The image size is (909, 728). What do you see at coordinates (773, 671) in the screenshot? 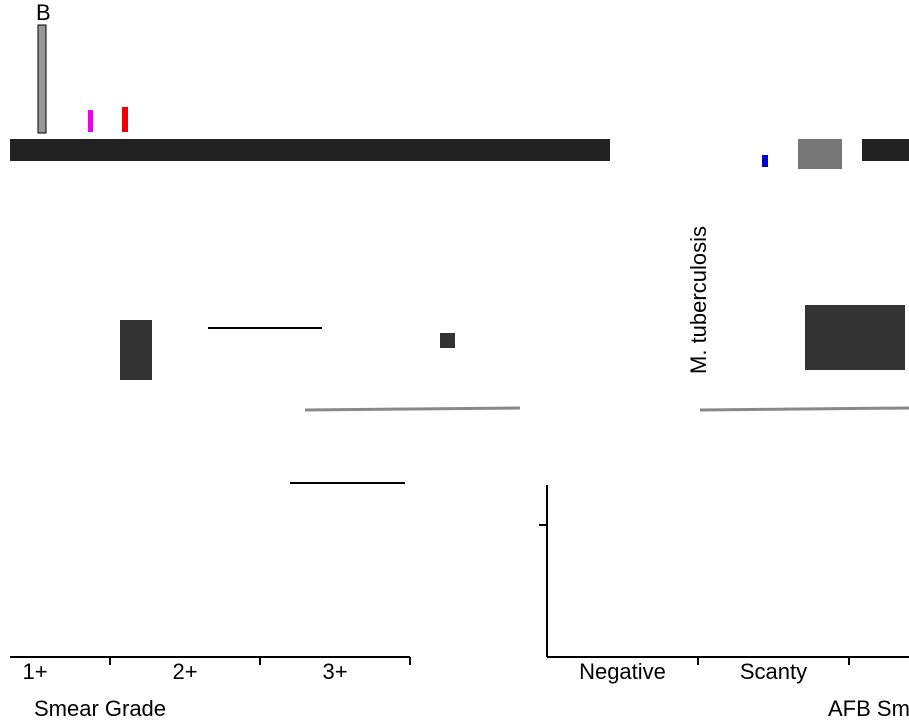
I see `x-tick-label: Scanty` at bounding box center [773, 671].